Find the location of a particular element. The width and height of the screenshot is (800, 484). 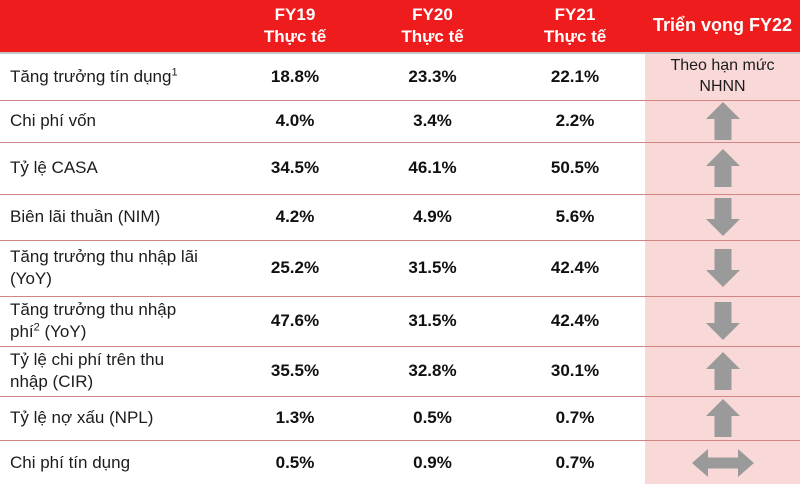

table-row: Tỷ lệ nợ xấu (NPL) 1.3% 0.5% 0.7% is located at coordinates (400, 418).